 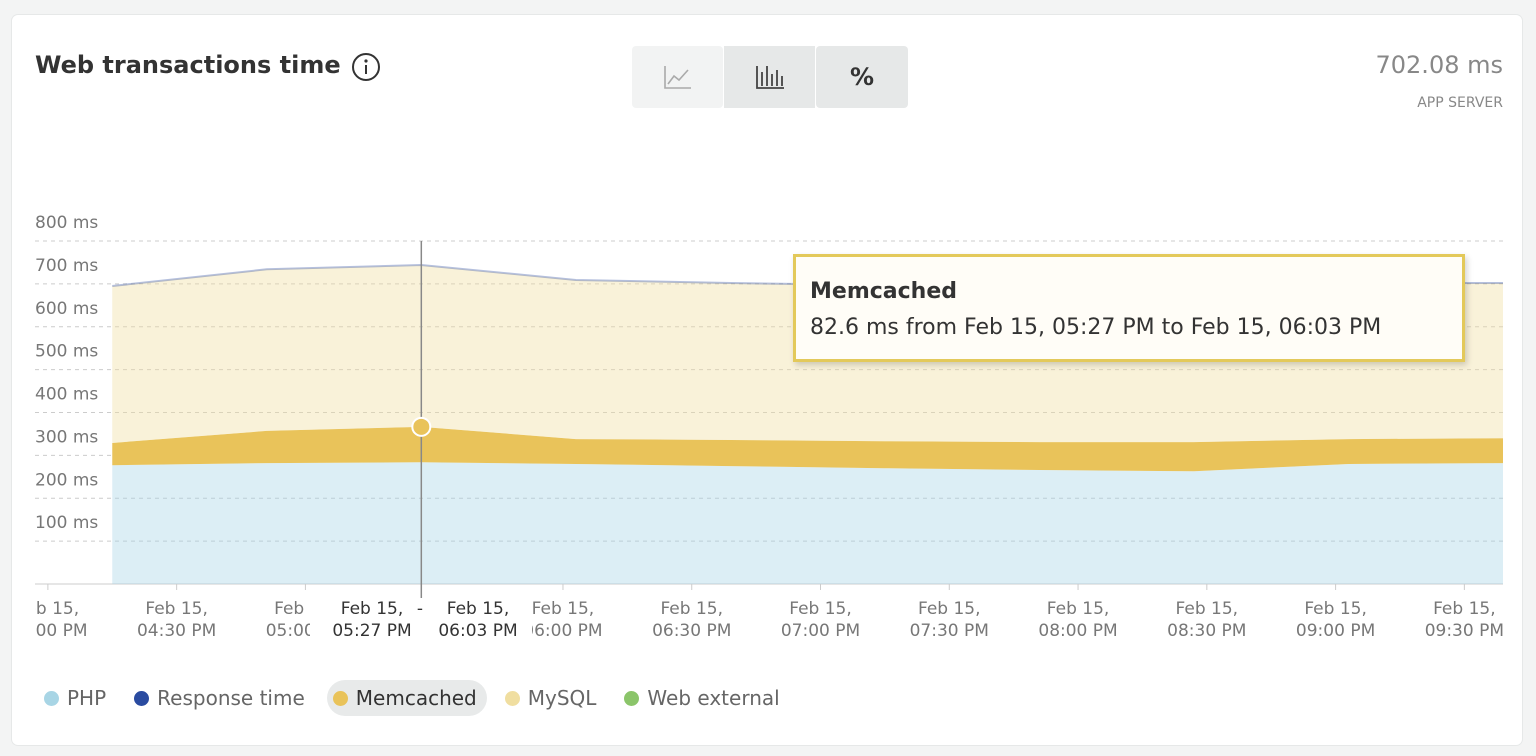 I want to click on bar-view-button, so click(x=769, y=77).